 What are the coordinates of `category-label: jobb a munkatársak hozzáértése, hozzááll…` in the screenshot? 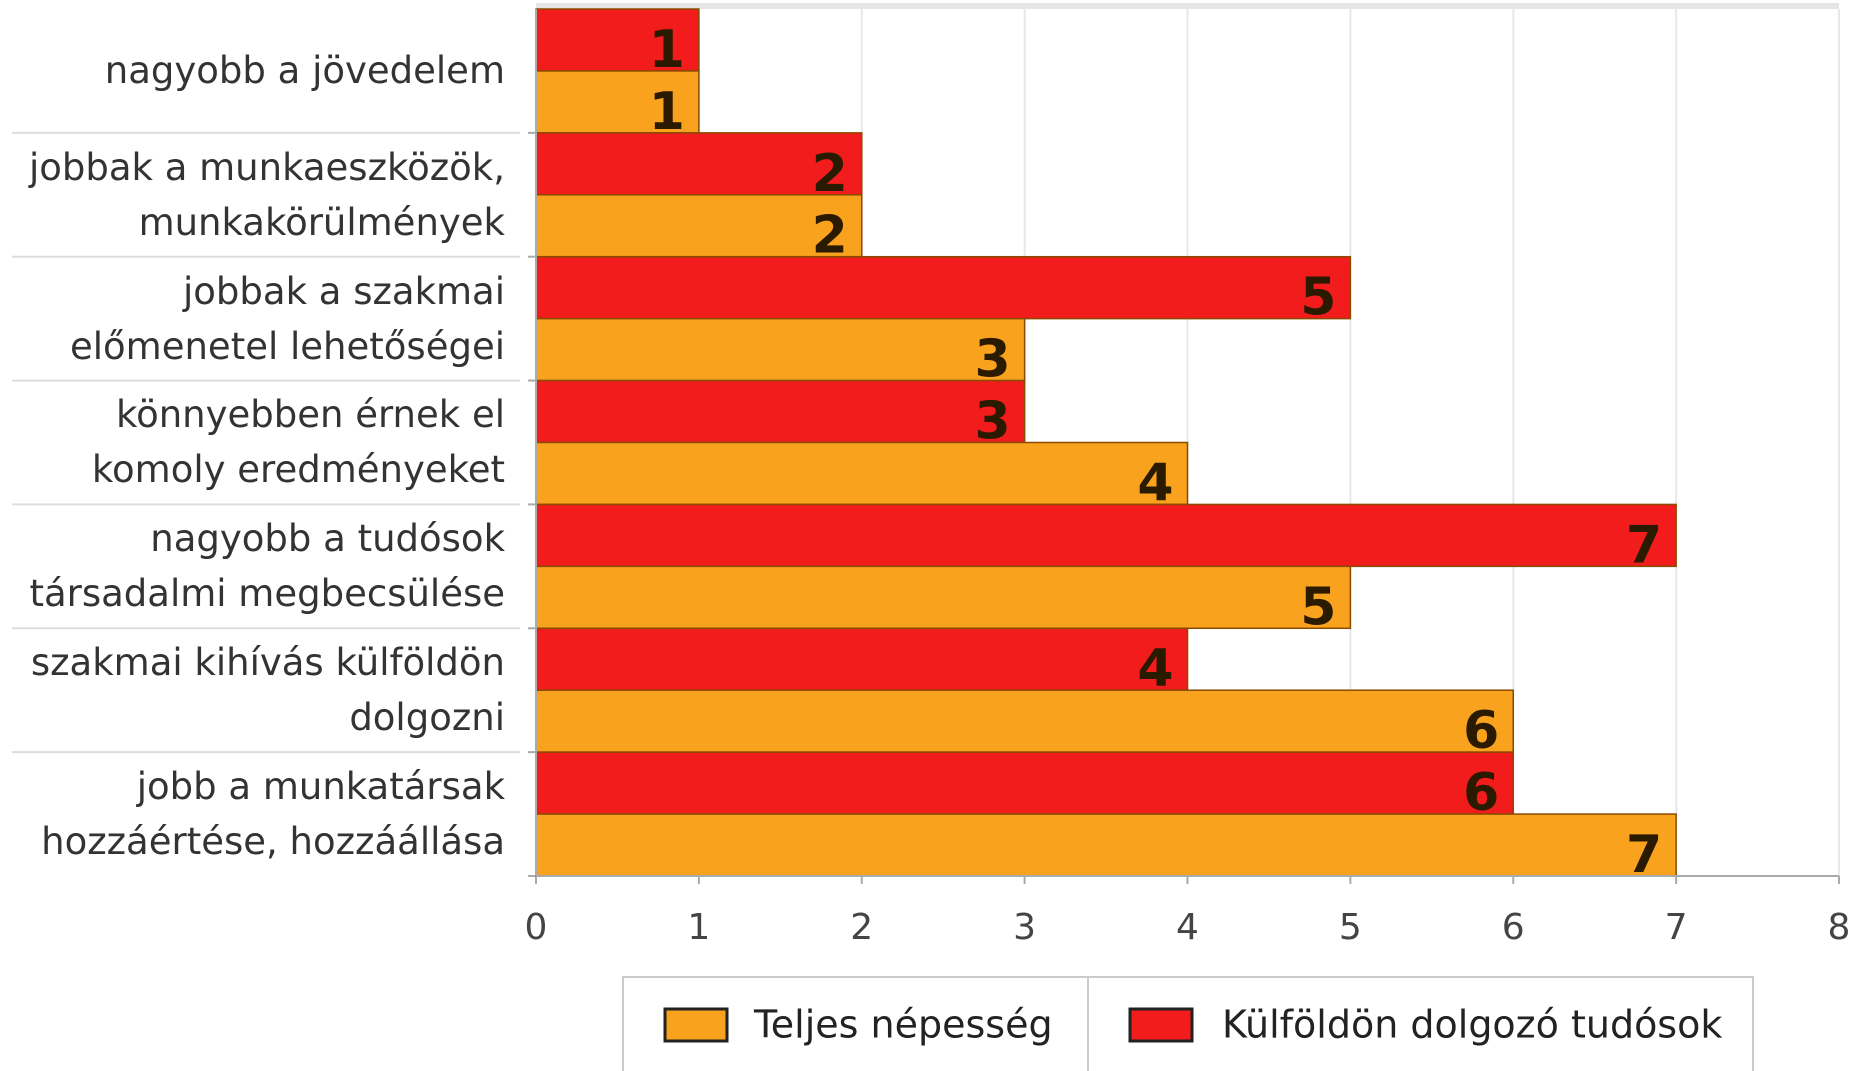 It's located at (252, 814).